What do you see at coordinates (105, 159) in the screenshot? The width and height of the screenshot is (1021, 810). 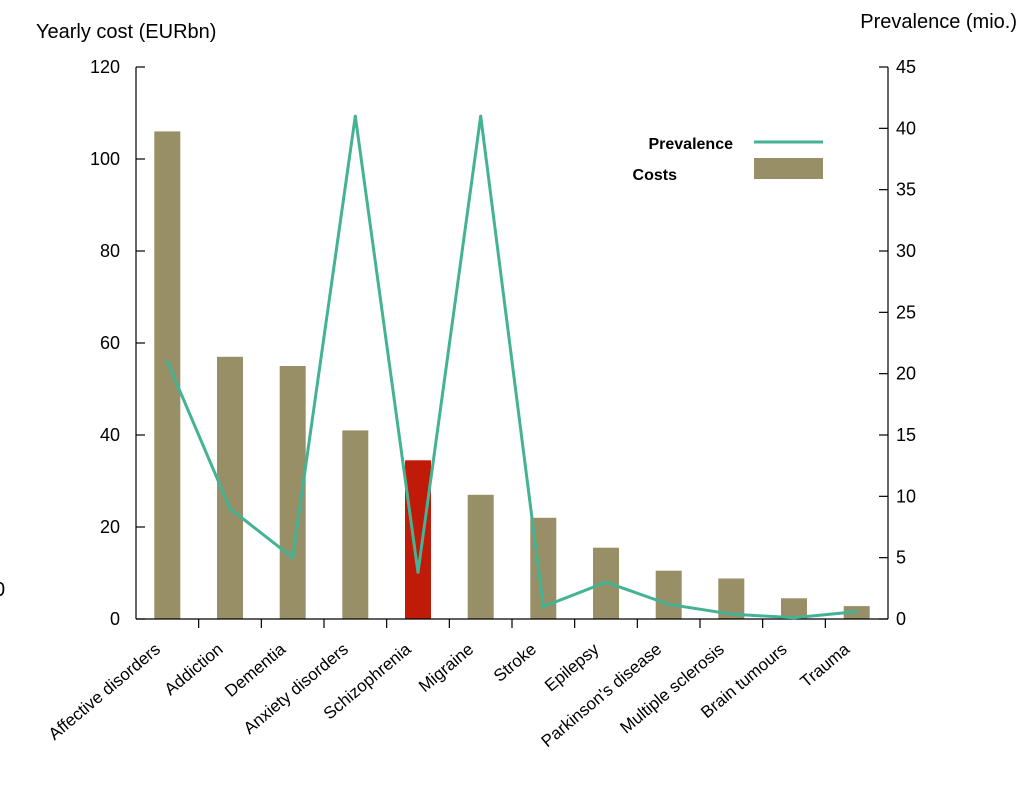 I see `y-tick-label: 100` at bounding box center [105, 159].